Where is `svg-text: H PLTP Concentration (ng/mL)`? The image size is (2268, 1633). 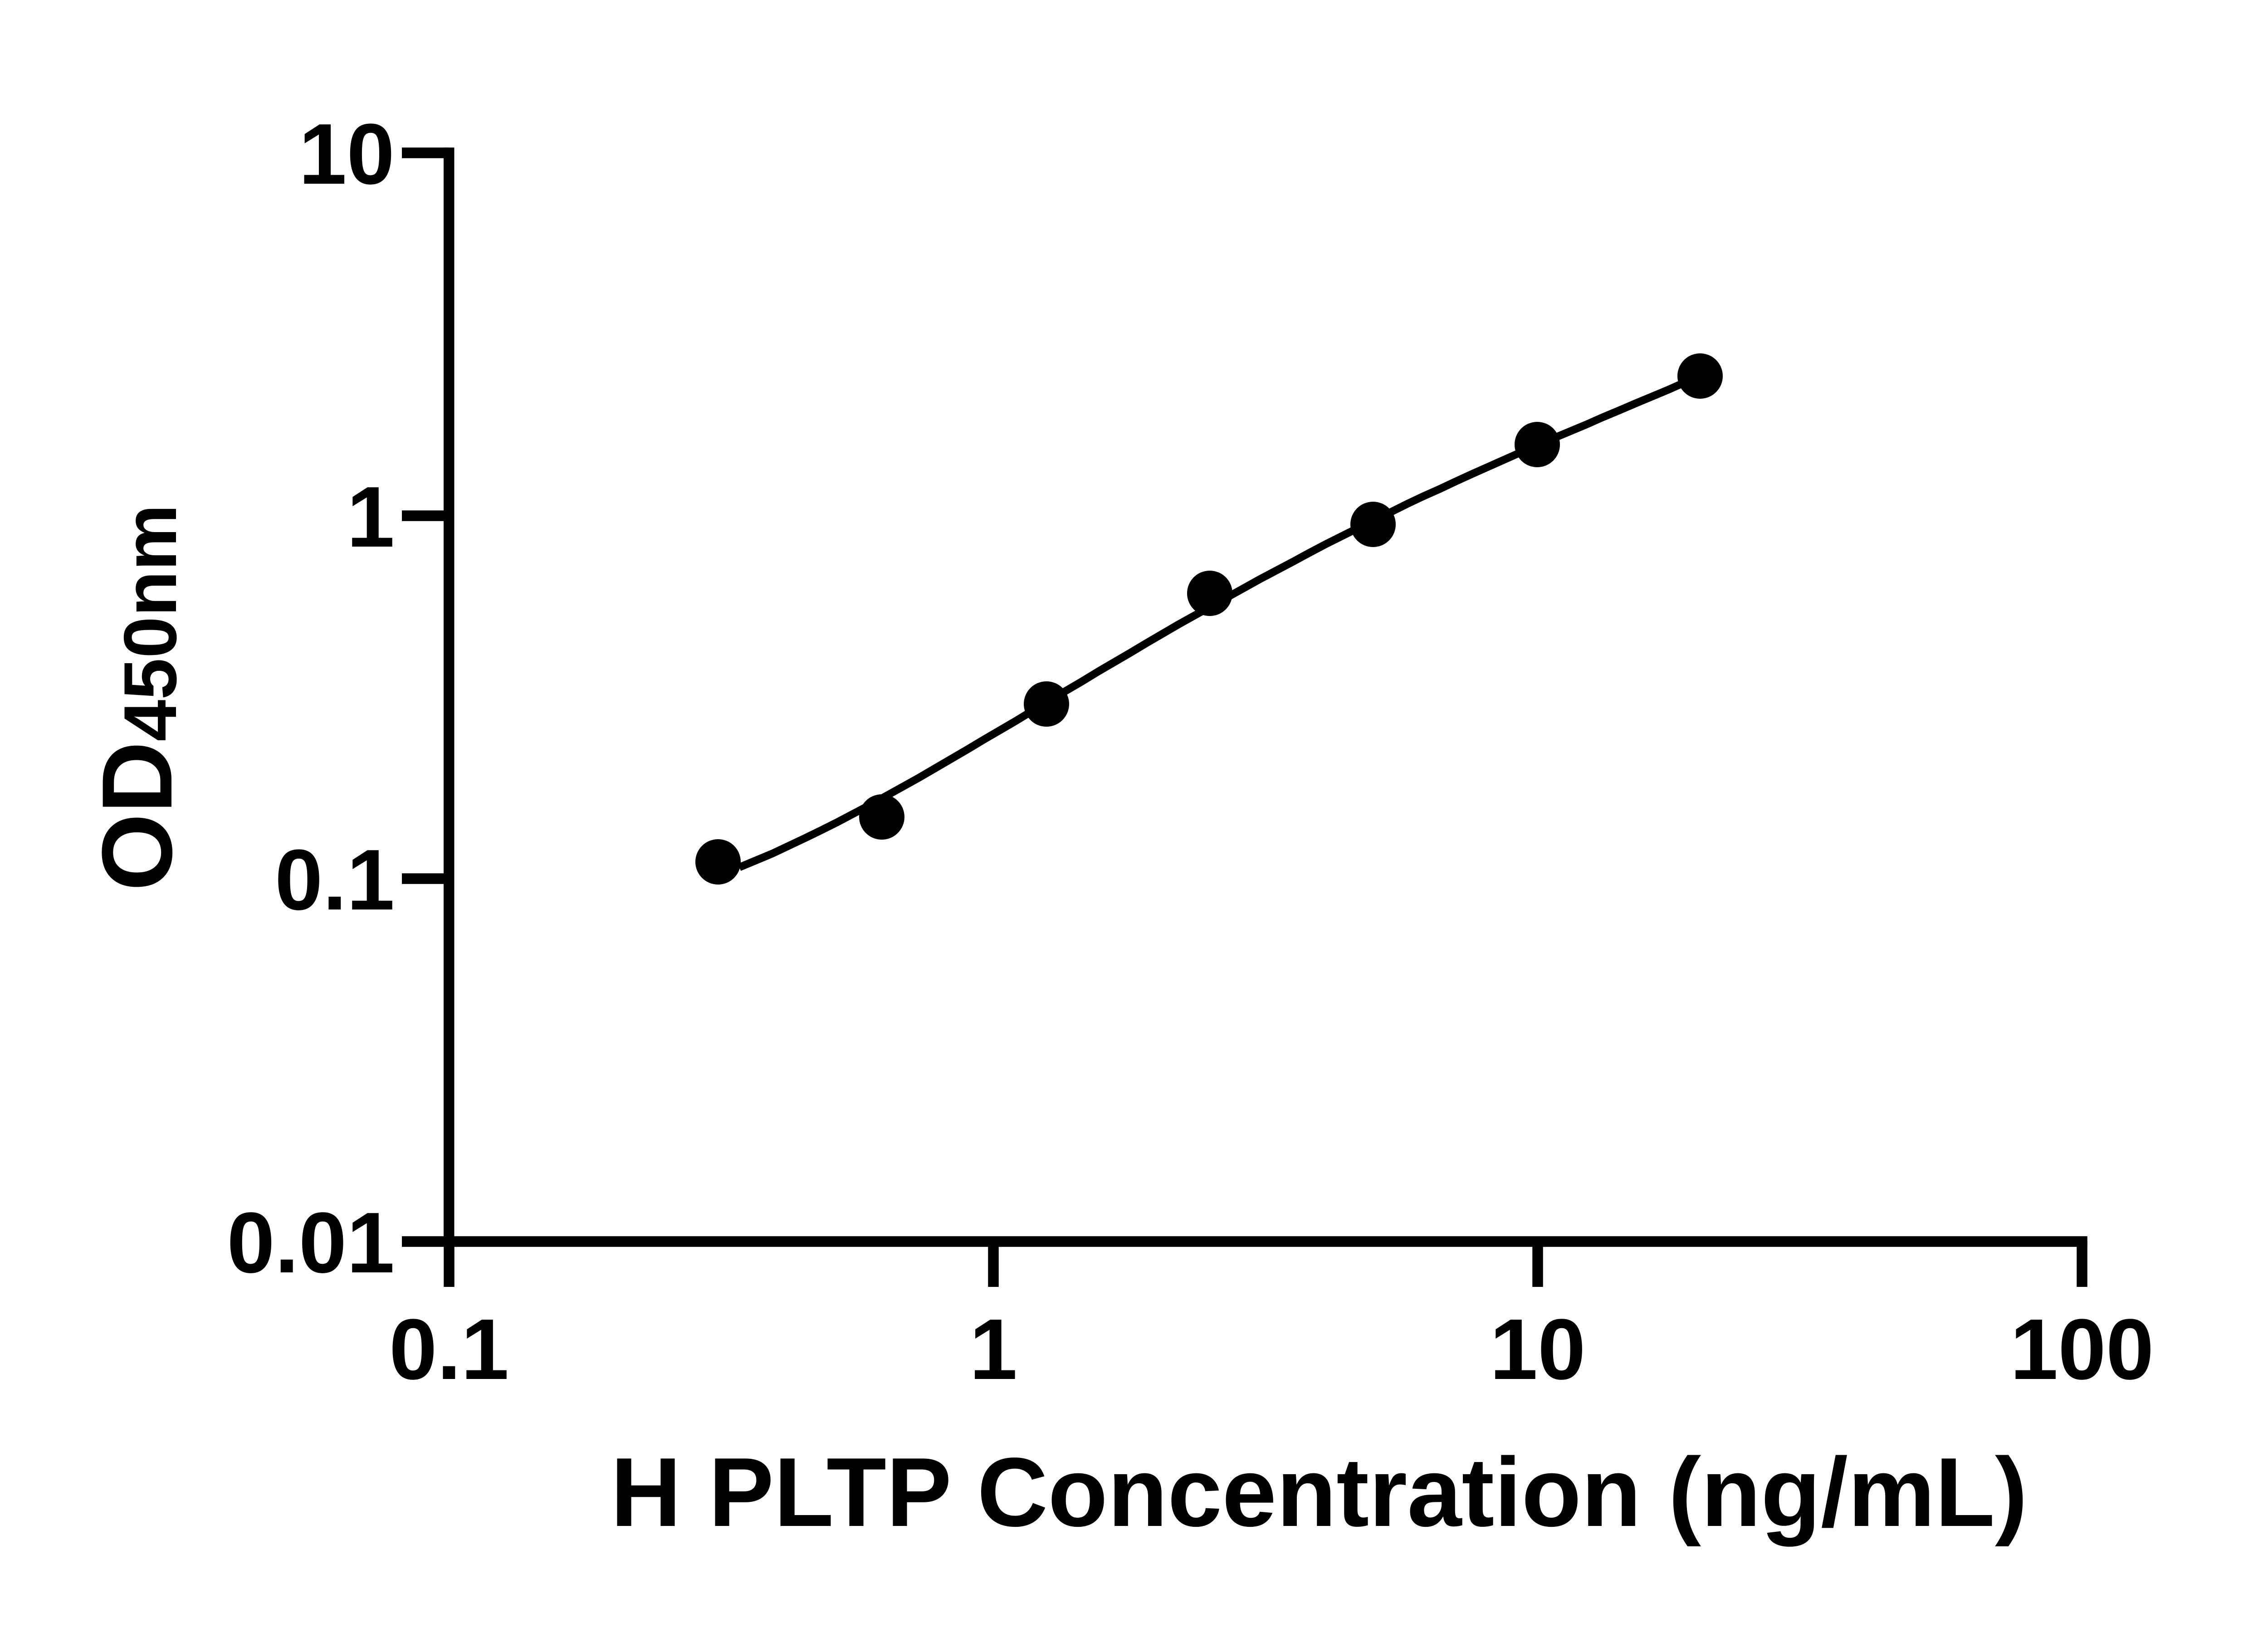
svg-text: H PLTP Concentration (ng/mL) is located at coordinates (1320, 1492).